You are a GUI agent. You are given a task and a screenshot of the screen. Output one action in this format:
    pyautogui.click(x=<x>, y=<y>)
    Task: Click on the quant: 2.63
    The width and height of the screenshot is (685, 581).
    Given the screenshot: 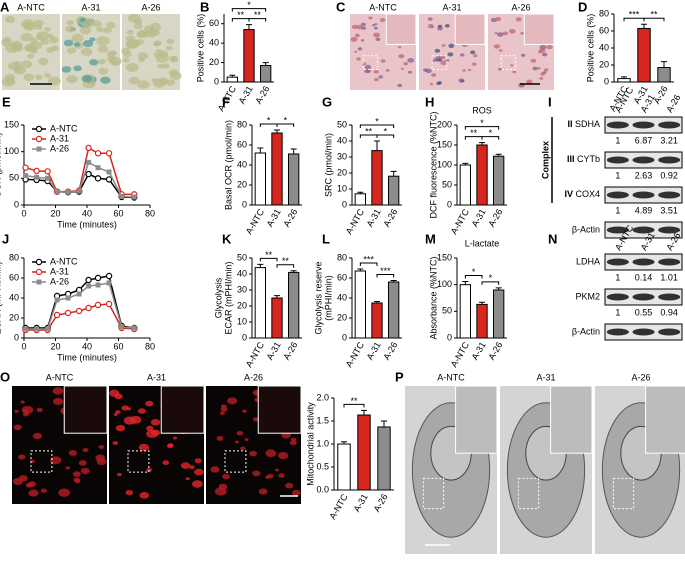 What is the action you would take?
    pyautogui.click(x=644, y=175)
    